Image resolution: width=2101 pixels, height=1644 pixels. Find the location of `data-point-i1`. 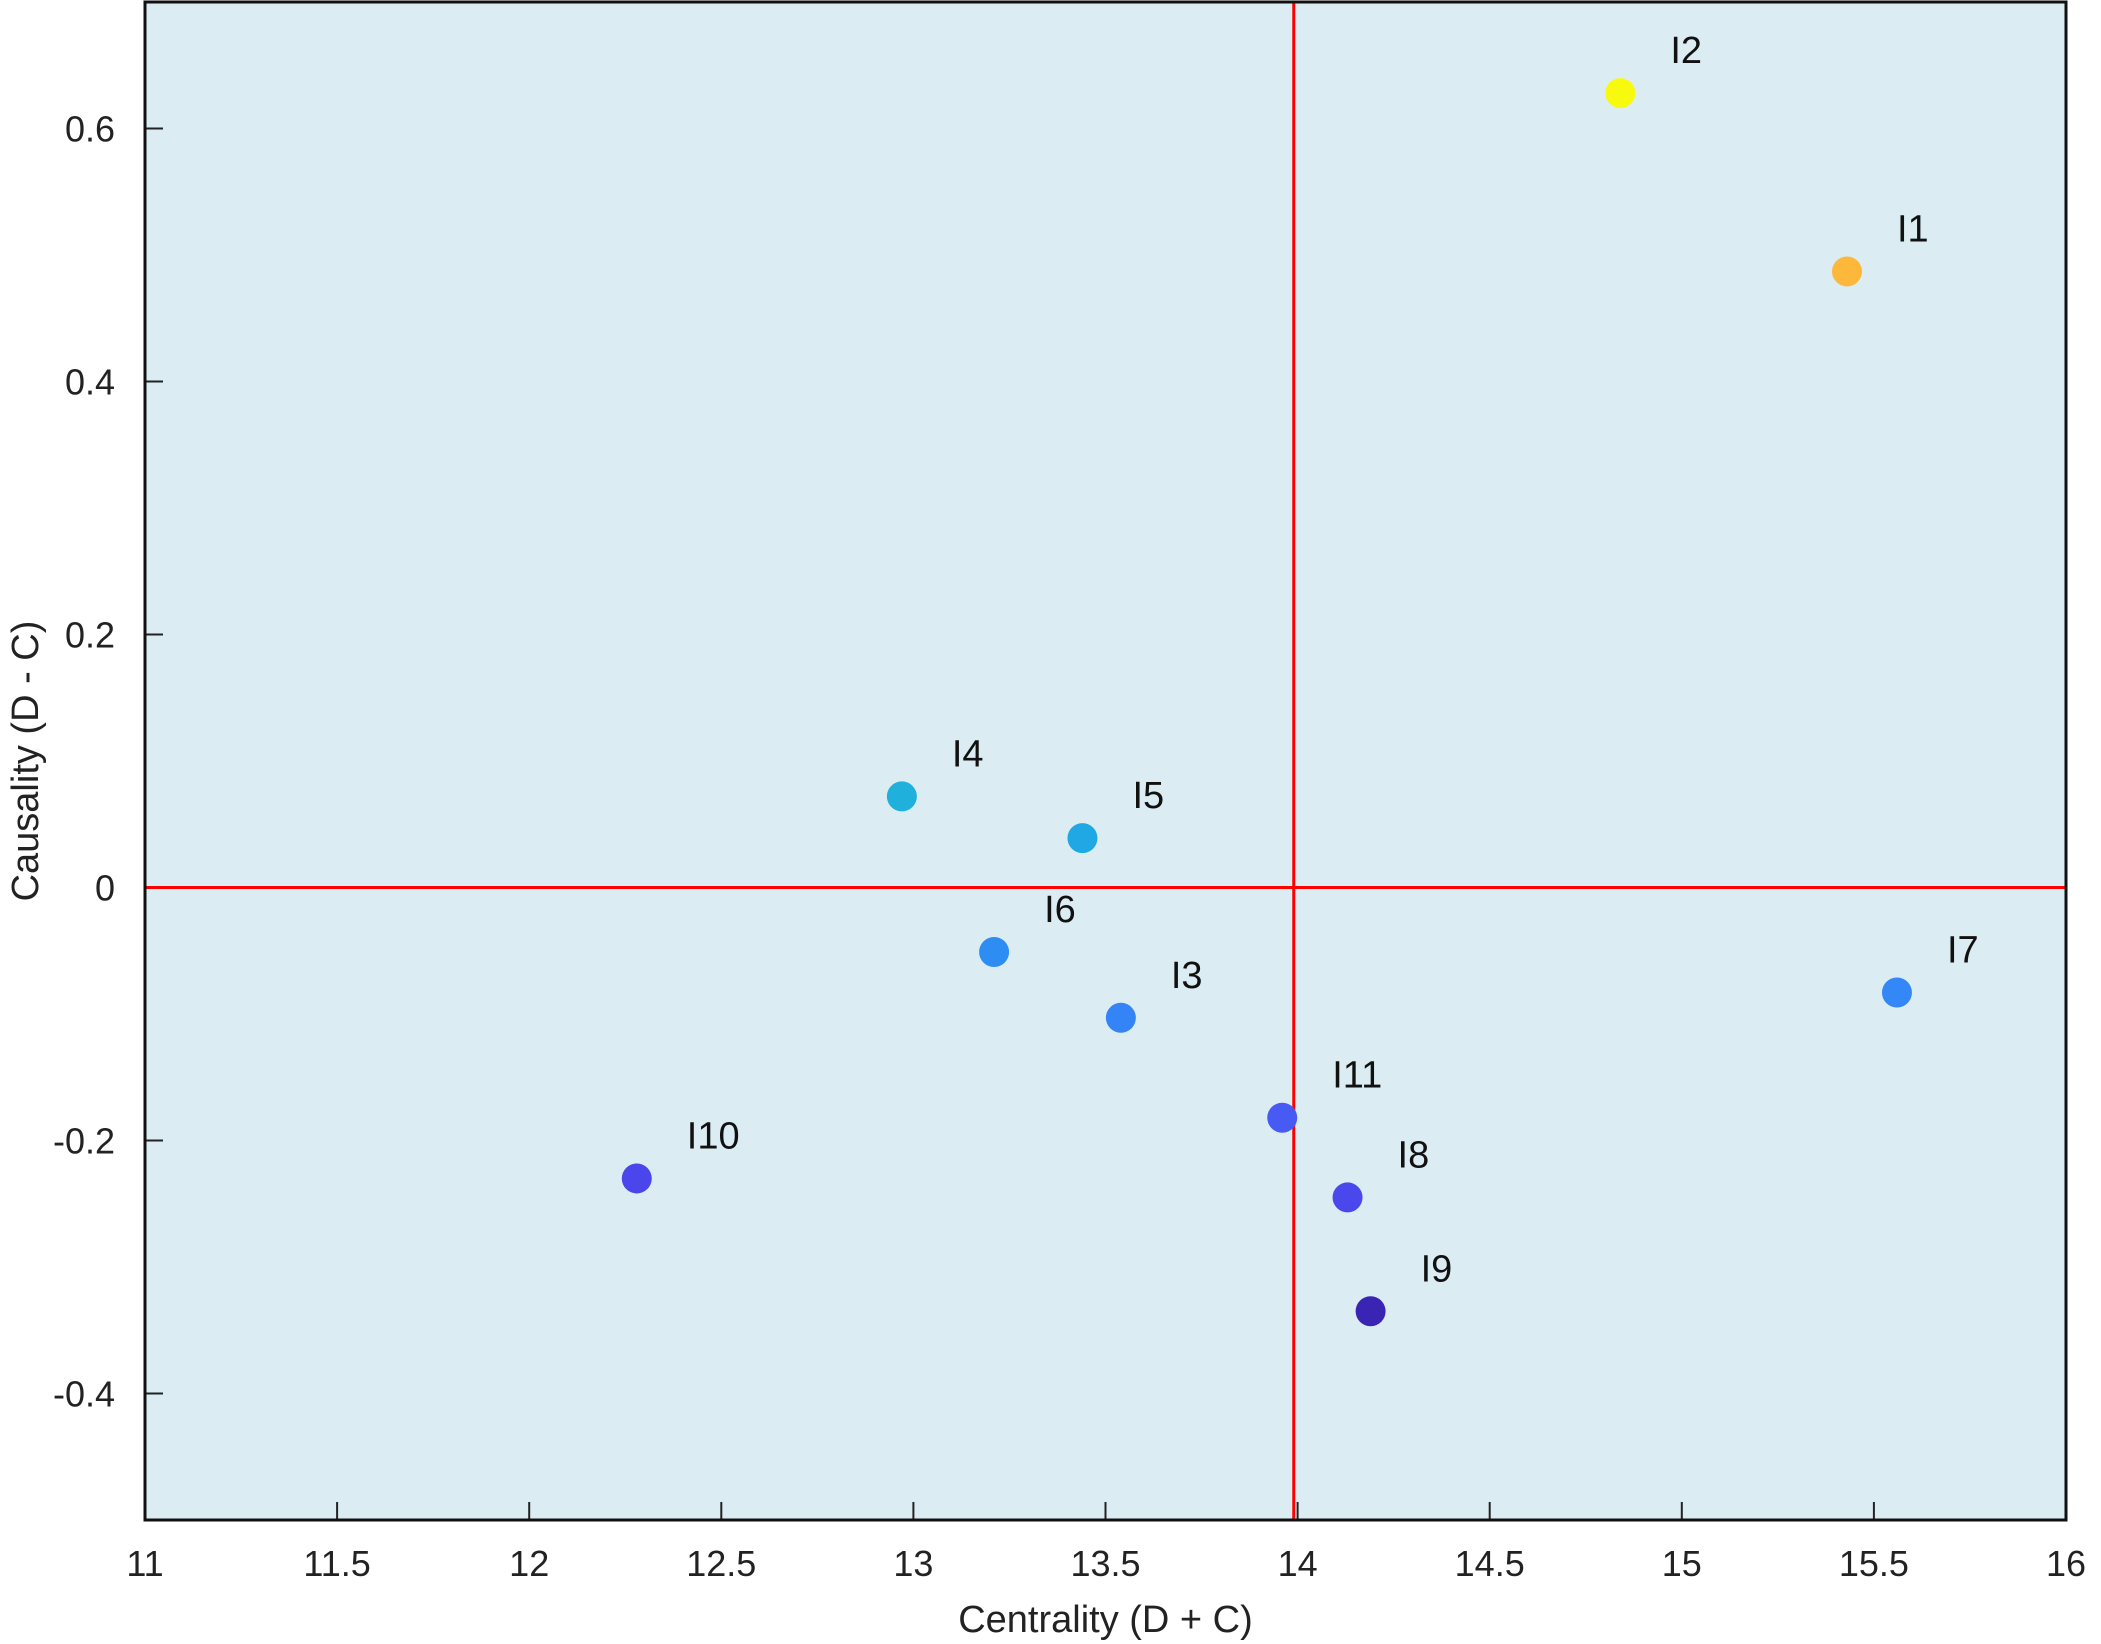

data-point-i1 is located at coordinates (1847, 271).